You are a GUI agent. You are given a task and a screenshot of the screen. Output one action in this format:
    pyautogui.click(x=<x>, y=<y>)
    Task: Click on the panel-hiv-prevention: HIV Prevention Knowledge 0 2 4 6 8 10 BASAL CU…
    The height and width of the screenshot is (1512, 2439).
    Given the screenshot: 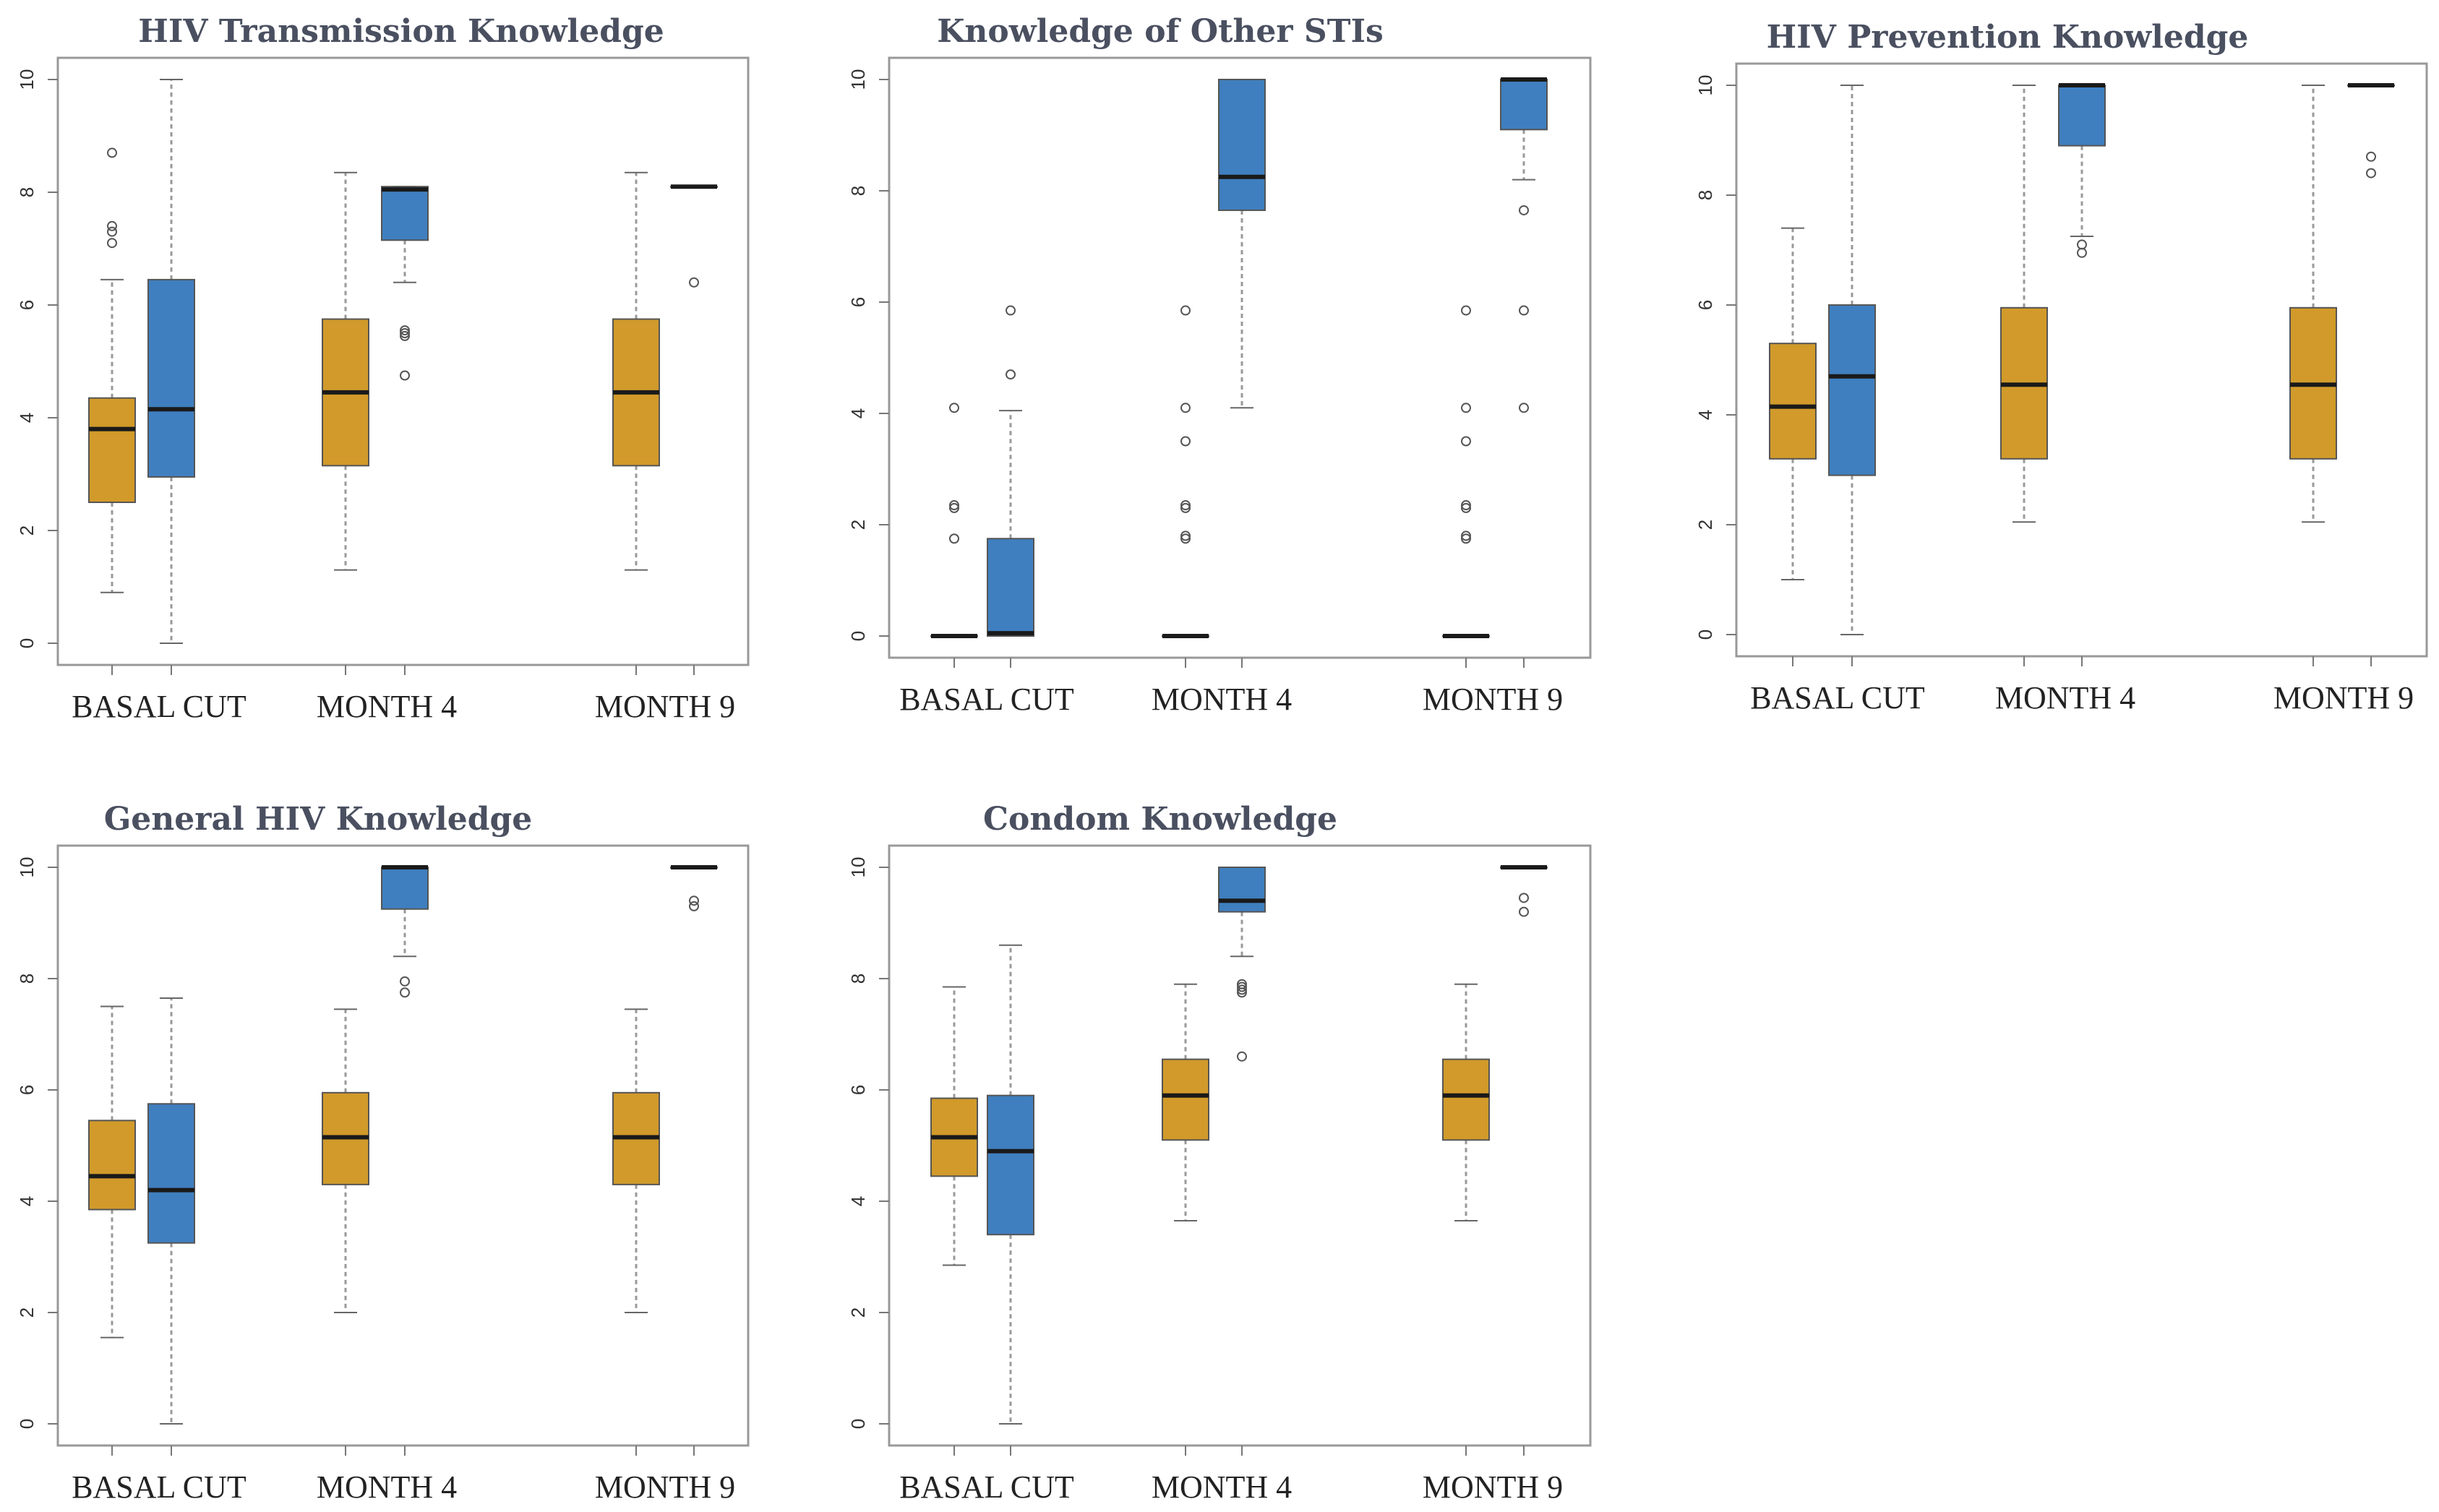 What is the action you would take?
    pyautogui.click(x=2061, y=367)
    